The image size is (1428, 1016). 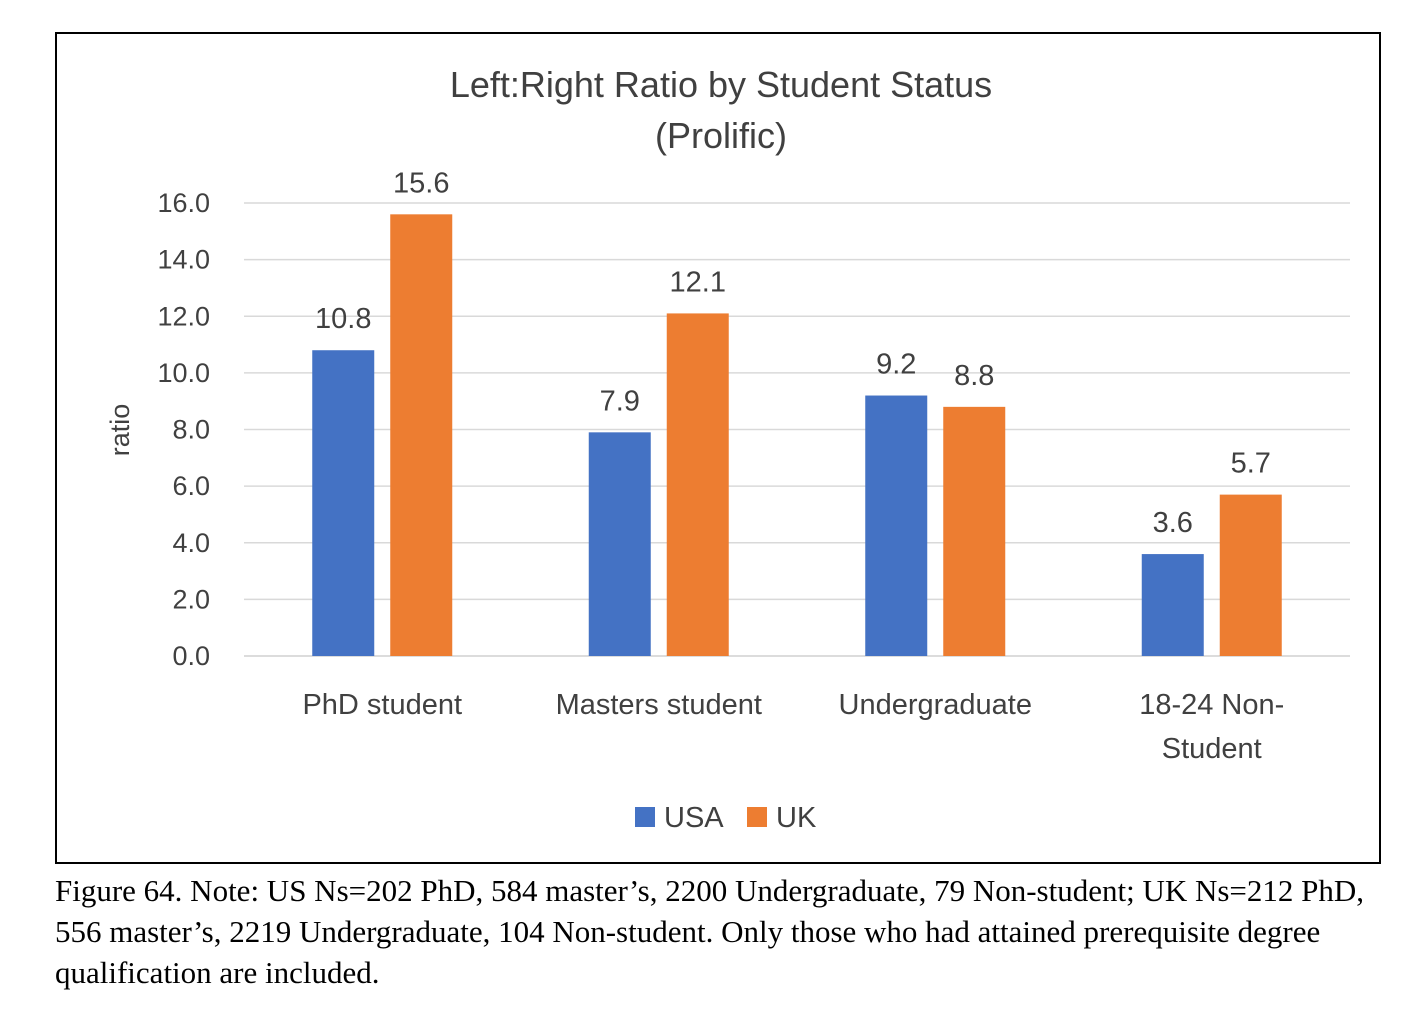 What do you see at coordinates (421, 183) in the screenshot?
I see `data-label: 15.6` at bounding box center [421, 183].